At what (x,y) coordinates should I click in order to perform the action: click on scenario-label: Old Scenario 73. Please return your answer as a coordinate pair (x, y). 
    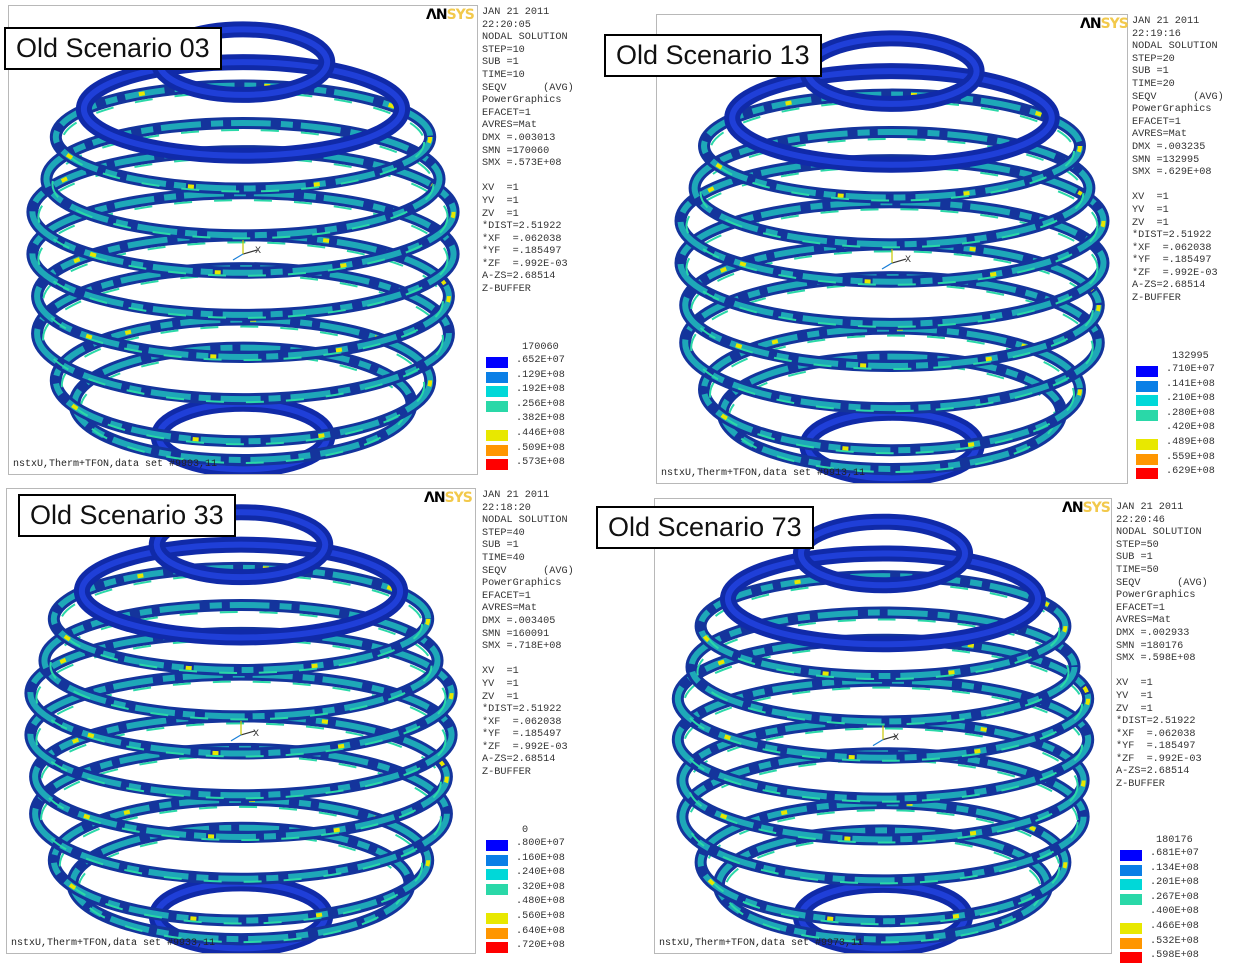
    Looking at the image, I should click on (705, 527).